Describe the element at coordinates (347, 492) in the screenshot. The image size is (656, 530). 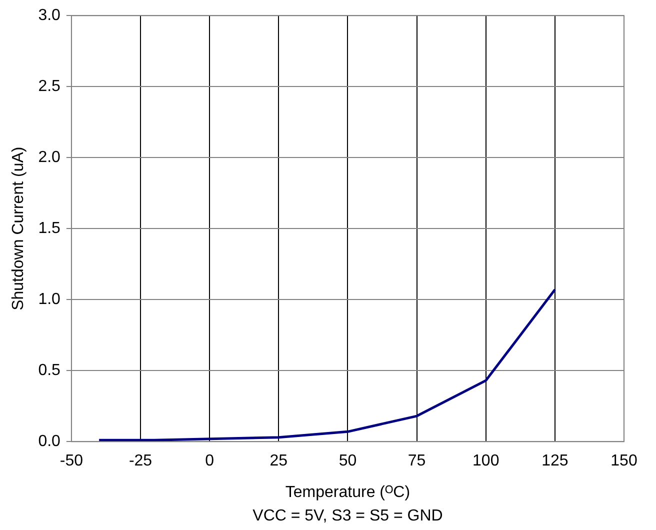
I see `x-axis-title: Temperature (ᴼC)` at that location.